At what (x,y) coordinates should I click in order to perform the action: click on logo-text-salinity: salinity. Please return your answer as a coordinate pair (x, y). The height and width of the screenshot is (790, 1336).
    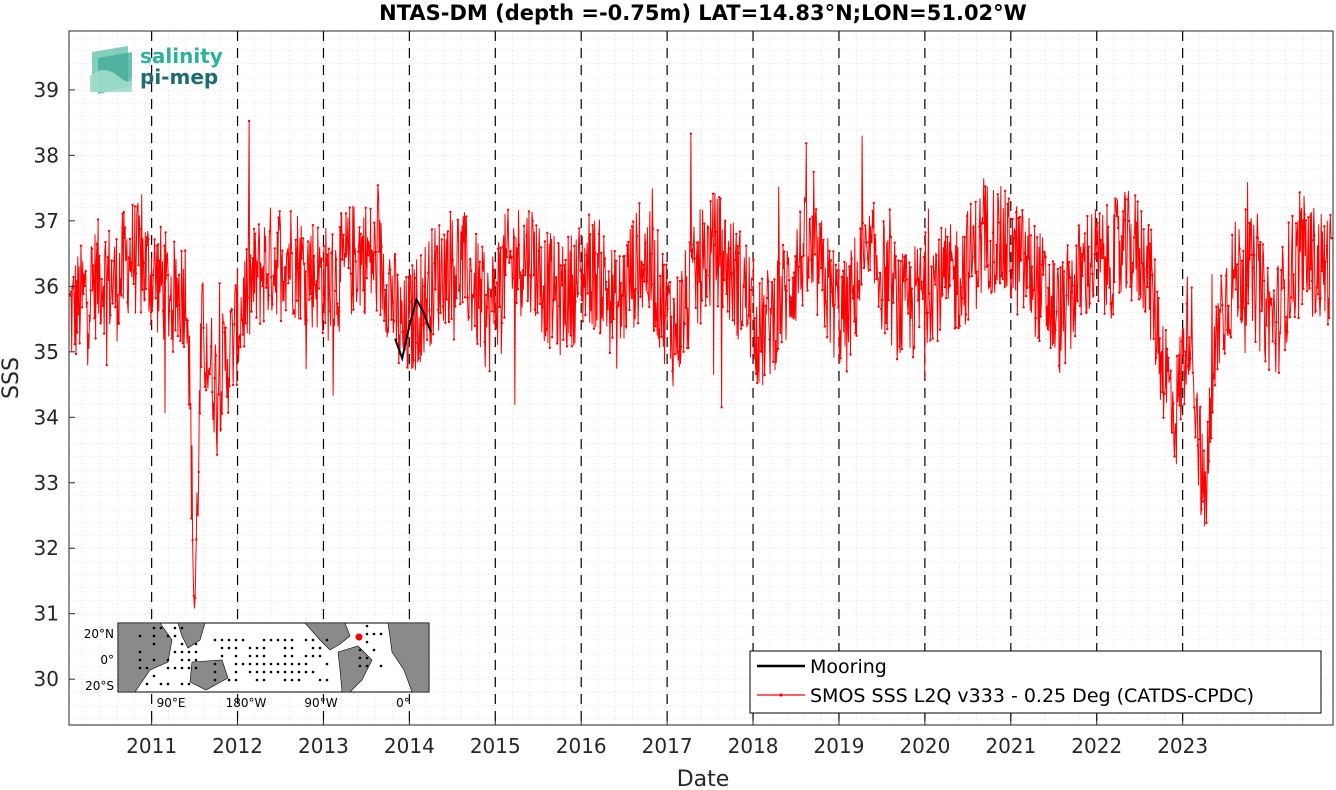
    Looking at the image, I should click on (181, 56).